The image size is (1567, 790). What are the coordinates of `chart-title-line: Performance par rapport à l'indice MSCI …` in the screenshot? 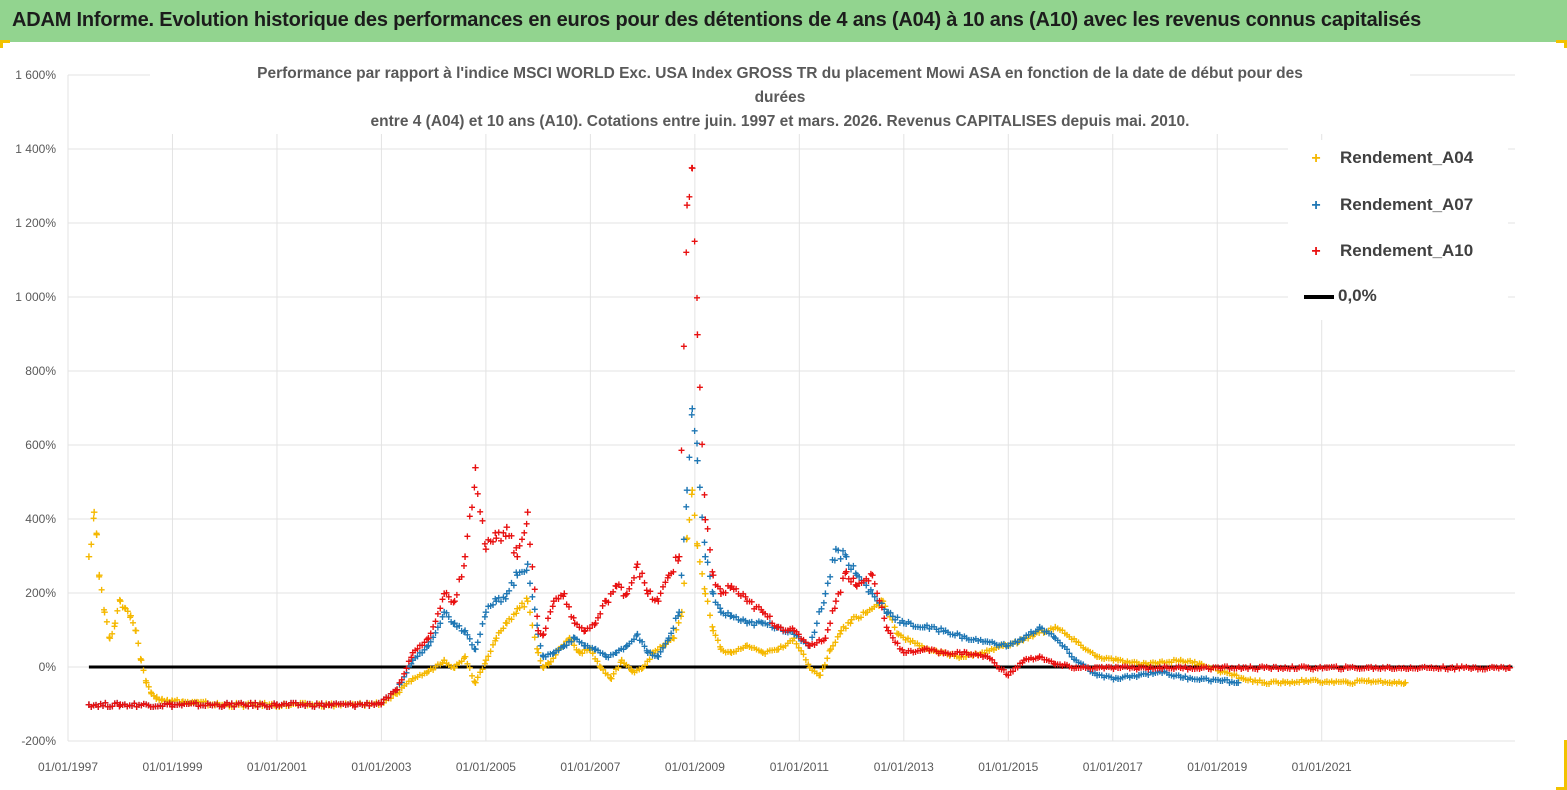 It's located at (780, 73).